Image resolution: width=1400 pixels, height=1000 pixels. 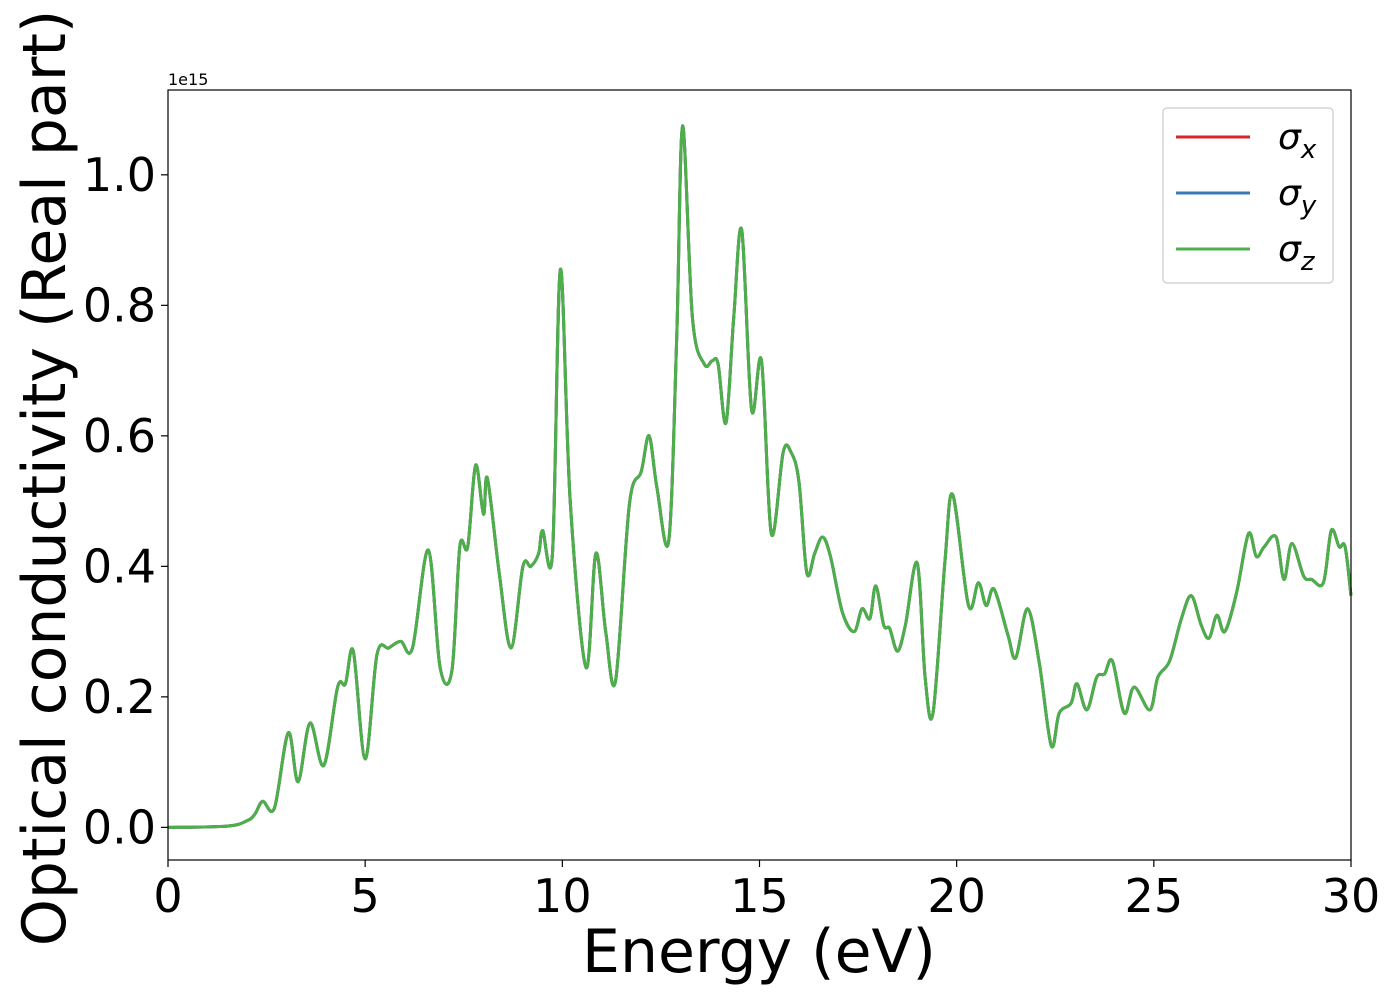 What do you see at coordinates (119, 697) in the screenshot?
I see `y-tick-label: 0.2` at bounding box center [119, 697].